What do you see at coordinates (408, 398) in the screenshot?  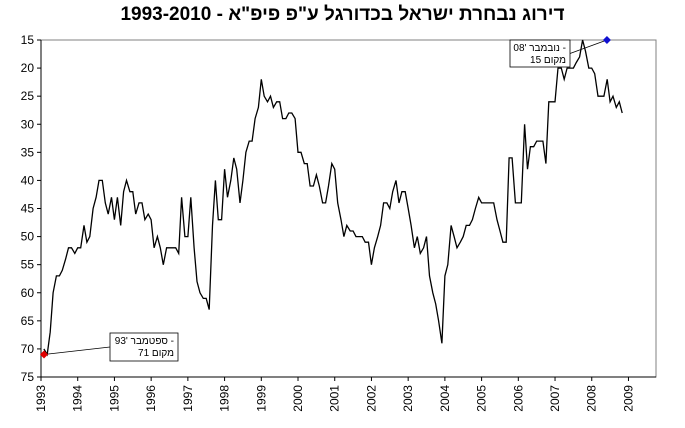 I see `x-tick-label: 2003` at bounding box center [408, 398].